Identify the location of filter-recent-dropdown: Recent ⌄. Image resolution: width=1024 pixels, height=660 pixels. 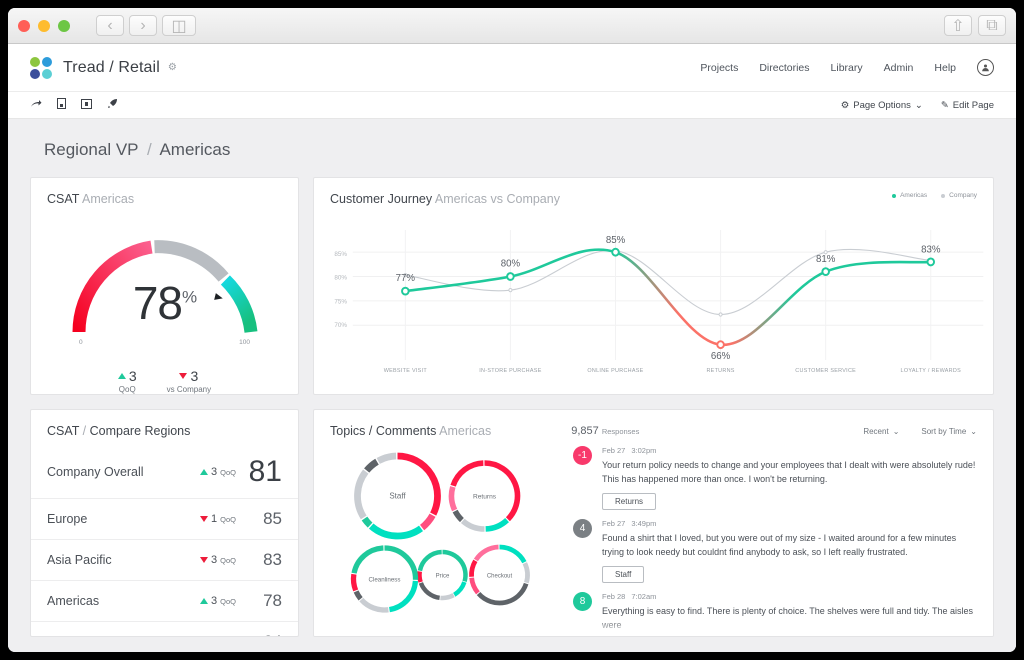
(881, 431).